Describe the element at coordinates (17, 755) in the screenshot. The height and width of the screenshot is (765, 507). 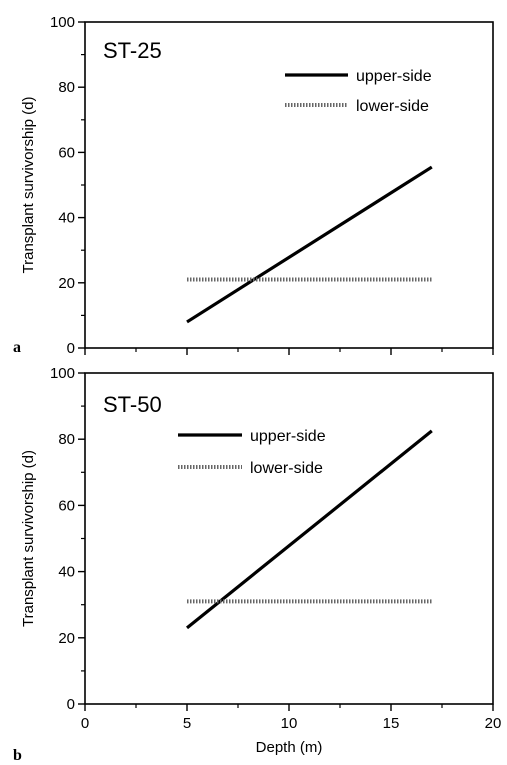
I see `panel-letter: b` at that location.